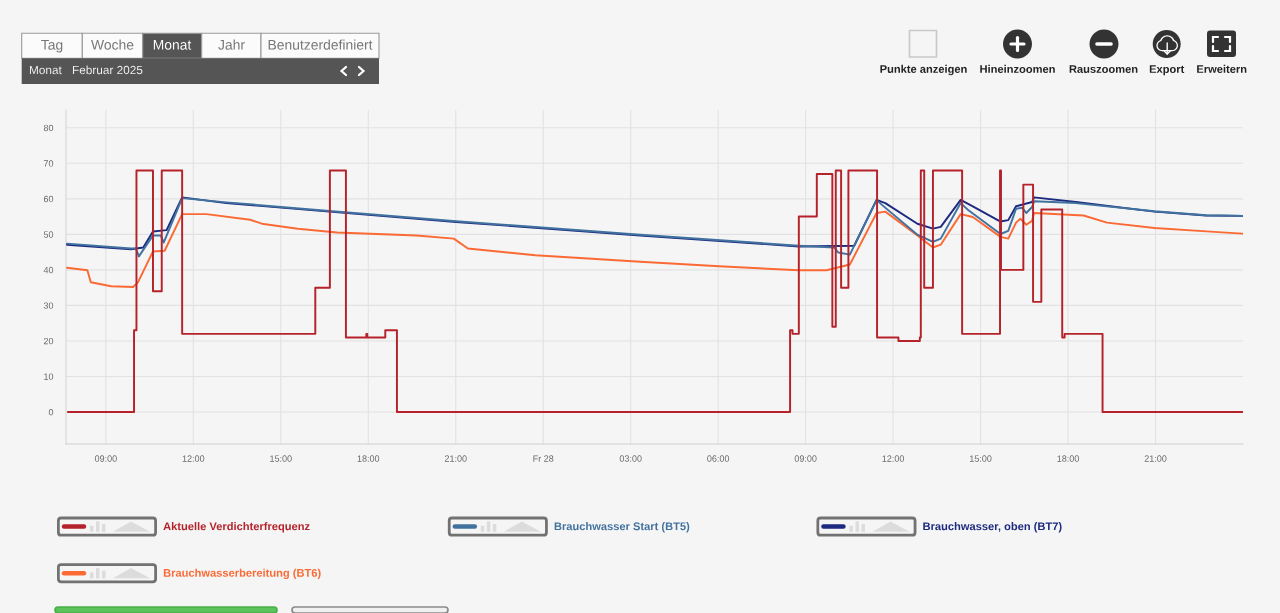 Image resolution: width=1280 pixels, height=613 pixels. Describe the element at coordinates (107, 70) in the screenshot. I see `text: Februar 2025` at that location.